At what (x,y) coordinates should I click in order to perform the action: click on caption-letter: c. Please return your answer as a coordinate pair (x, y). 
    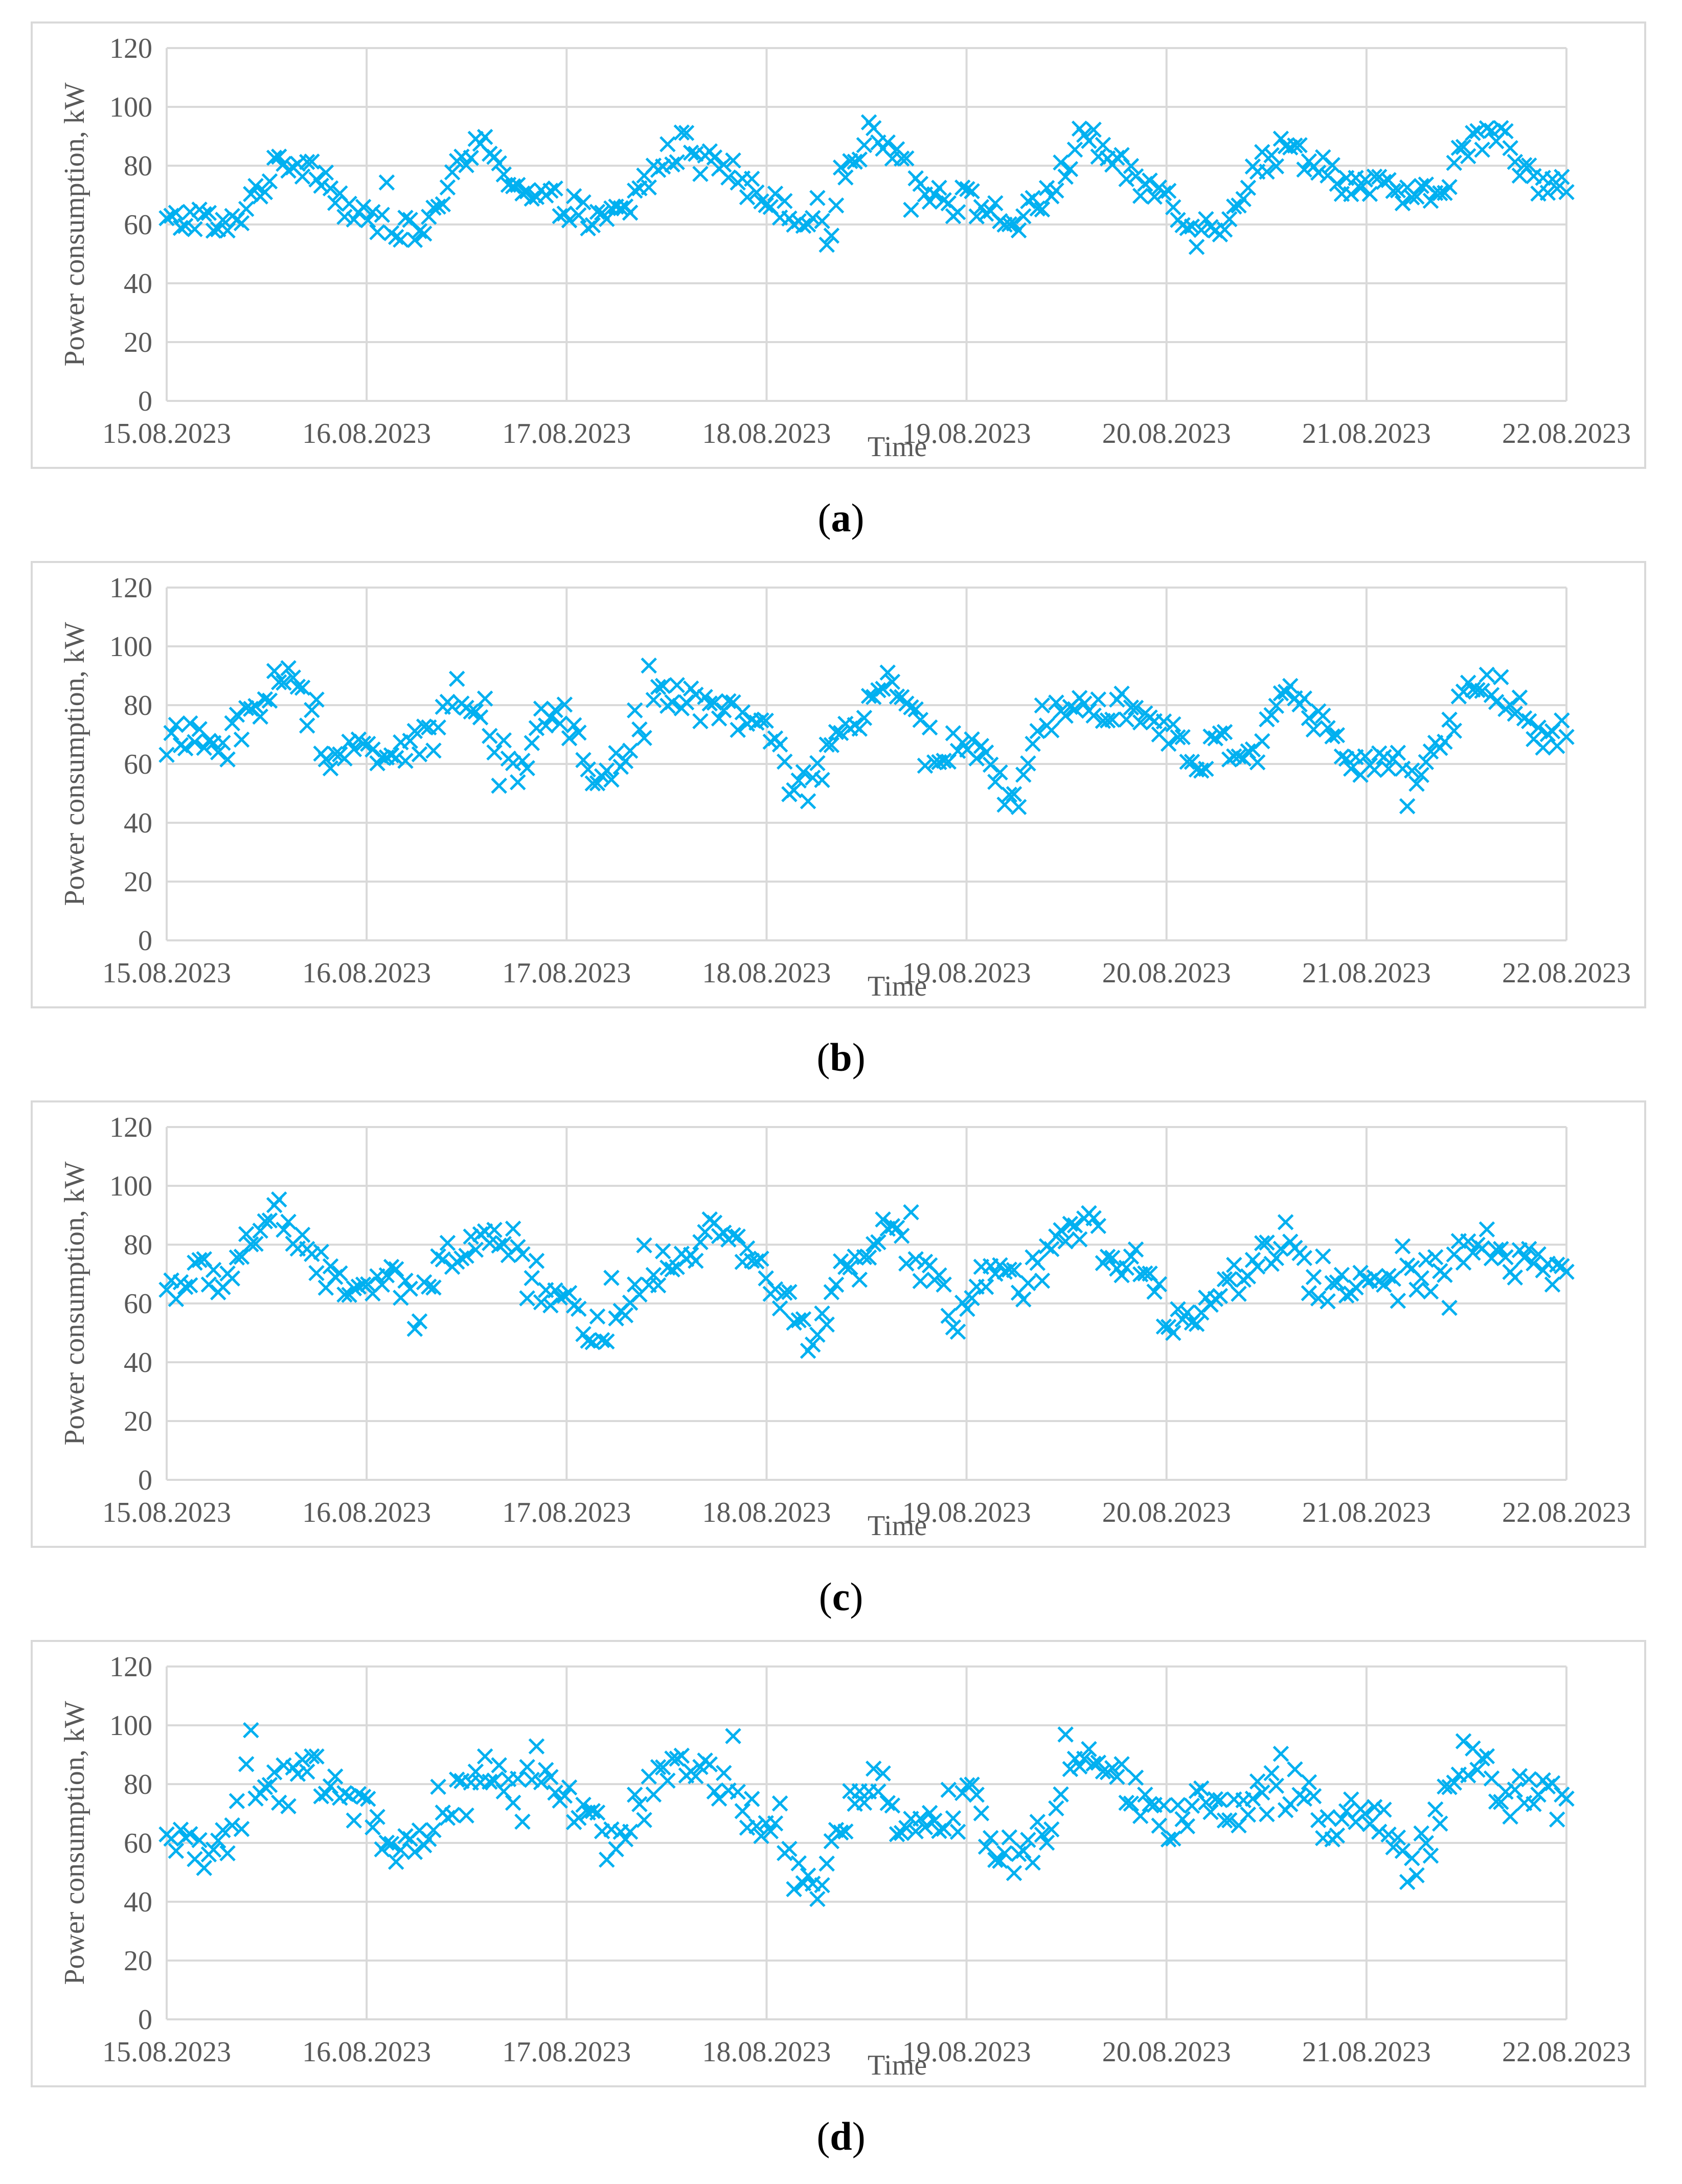
    Looking at the image, I should click on (841, 1596).